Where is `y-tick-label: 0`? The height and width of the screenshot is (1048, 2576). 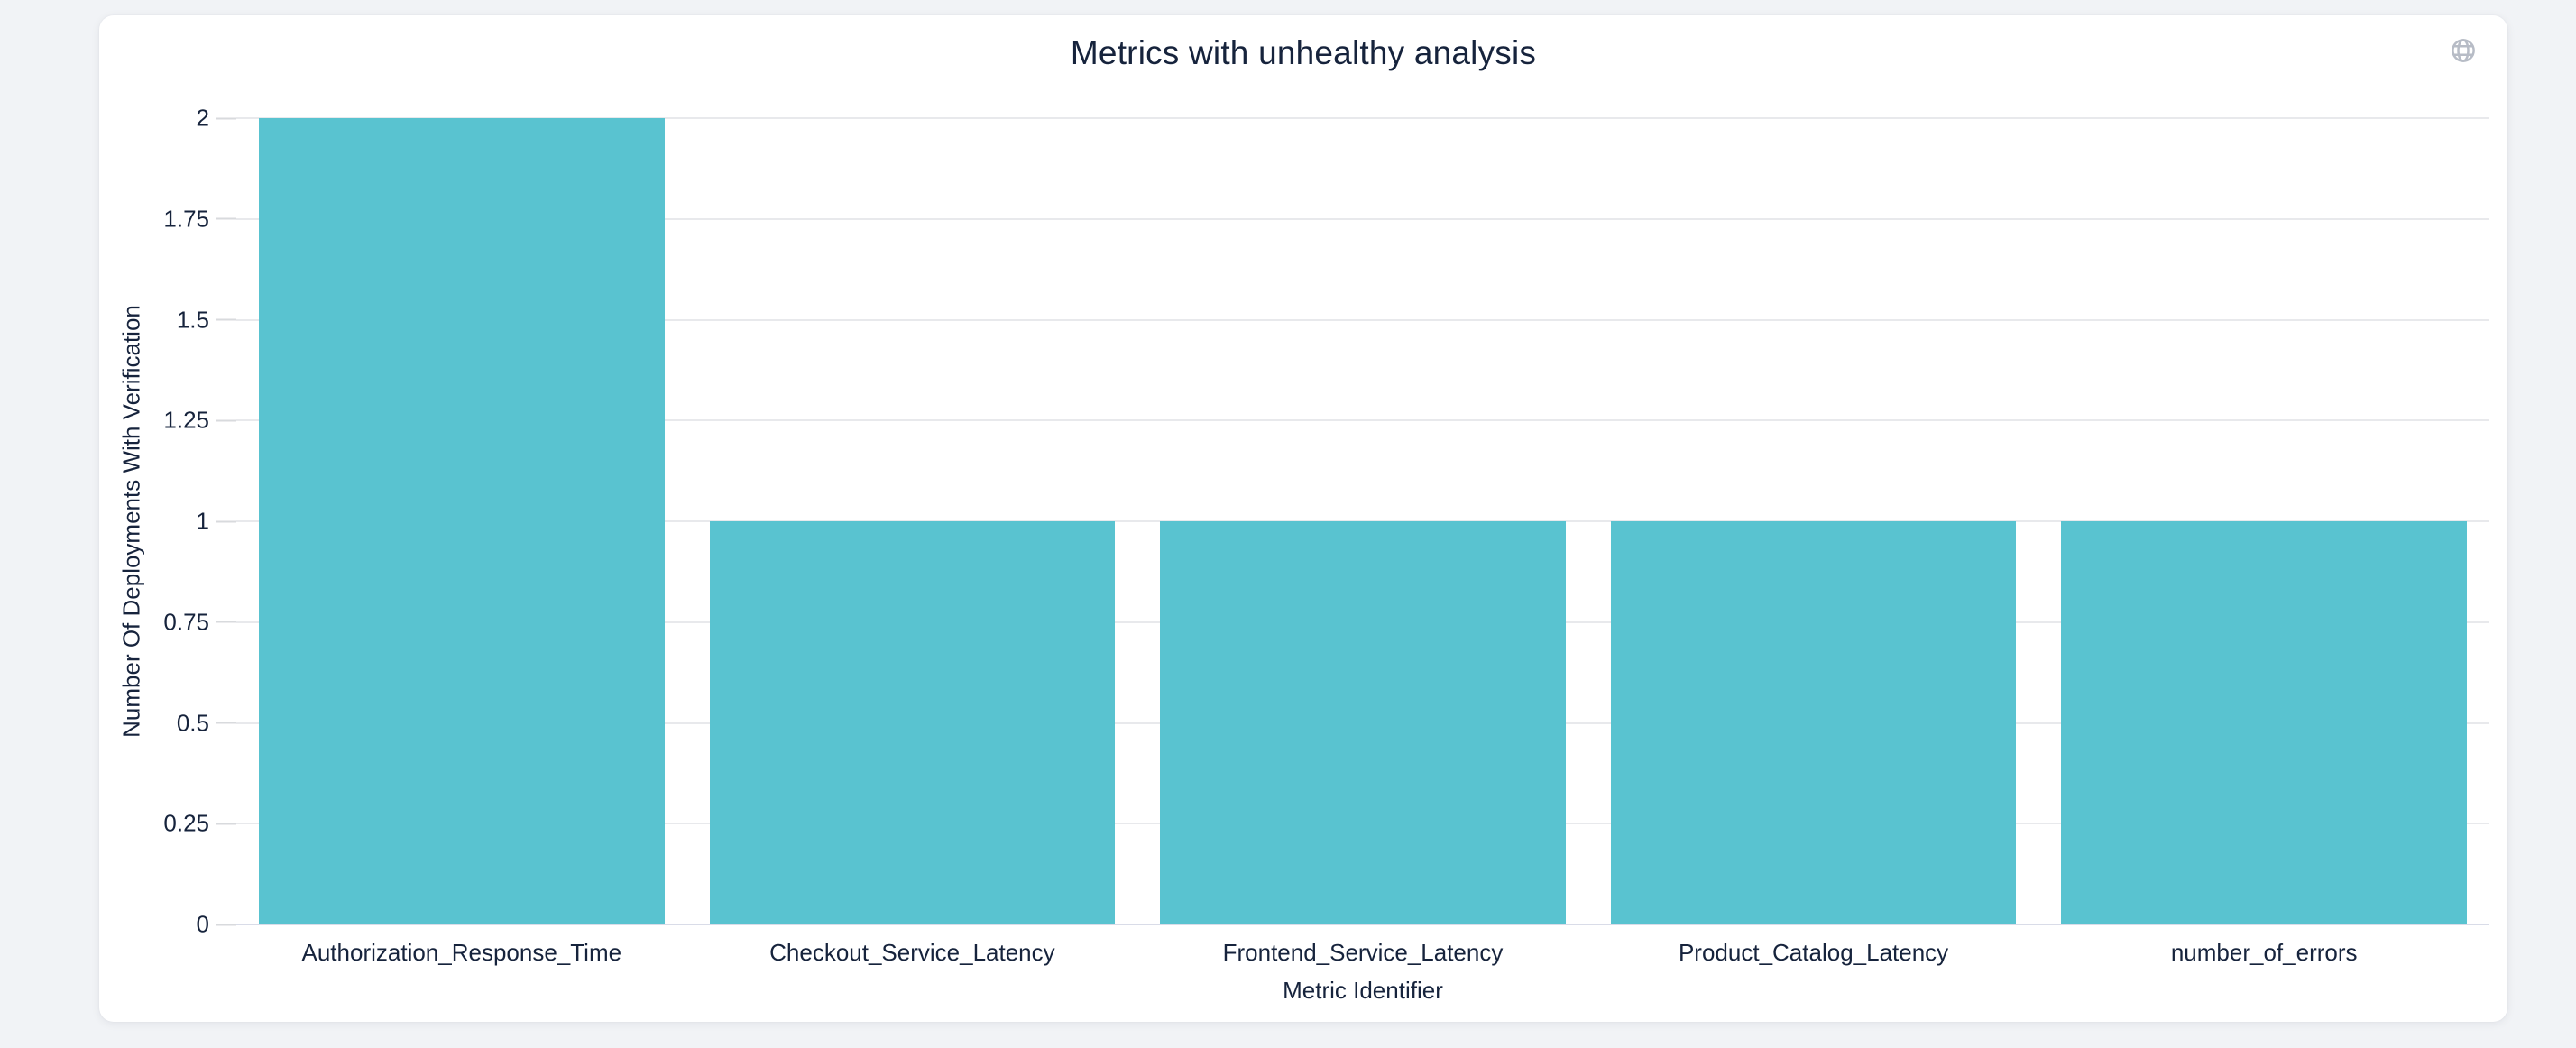
y-tick-label: 0 is located at coordinates (203, 924).